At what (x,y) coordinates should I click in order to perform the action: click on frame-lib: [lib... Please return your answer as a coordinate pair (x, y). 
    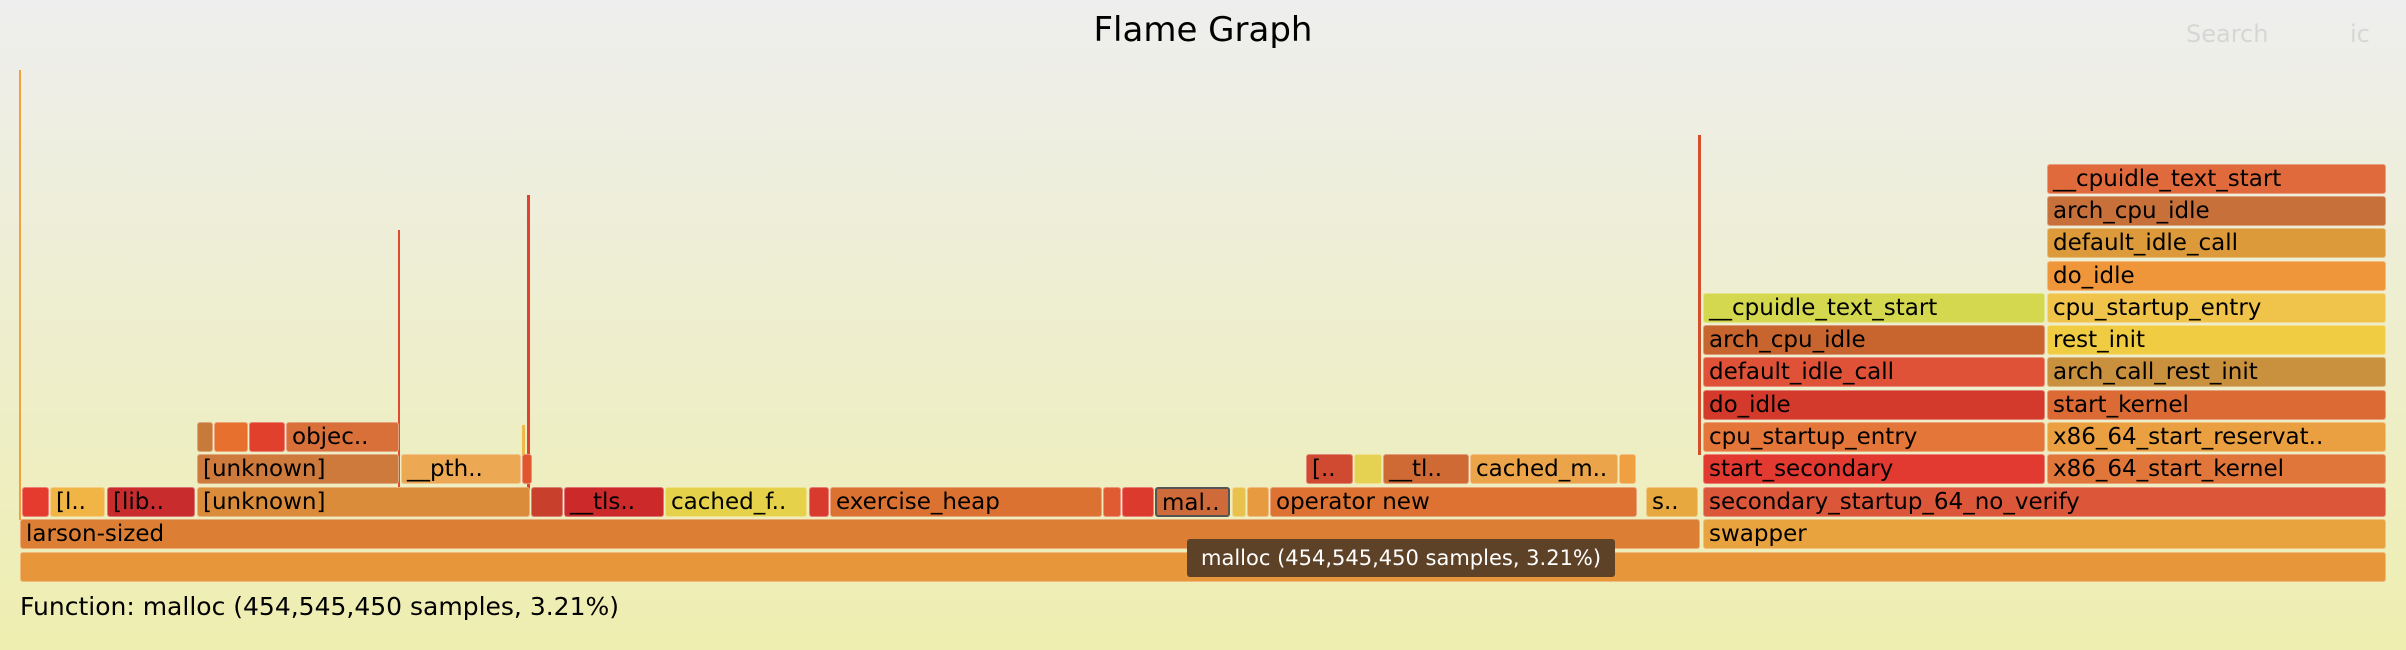
    Looking at the image, I should click on (151, 502).